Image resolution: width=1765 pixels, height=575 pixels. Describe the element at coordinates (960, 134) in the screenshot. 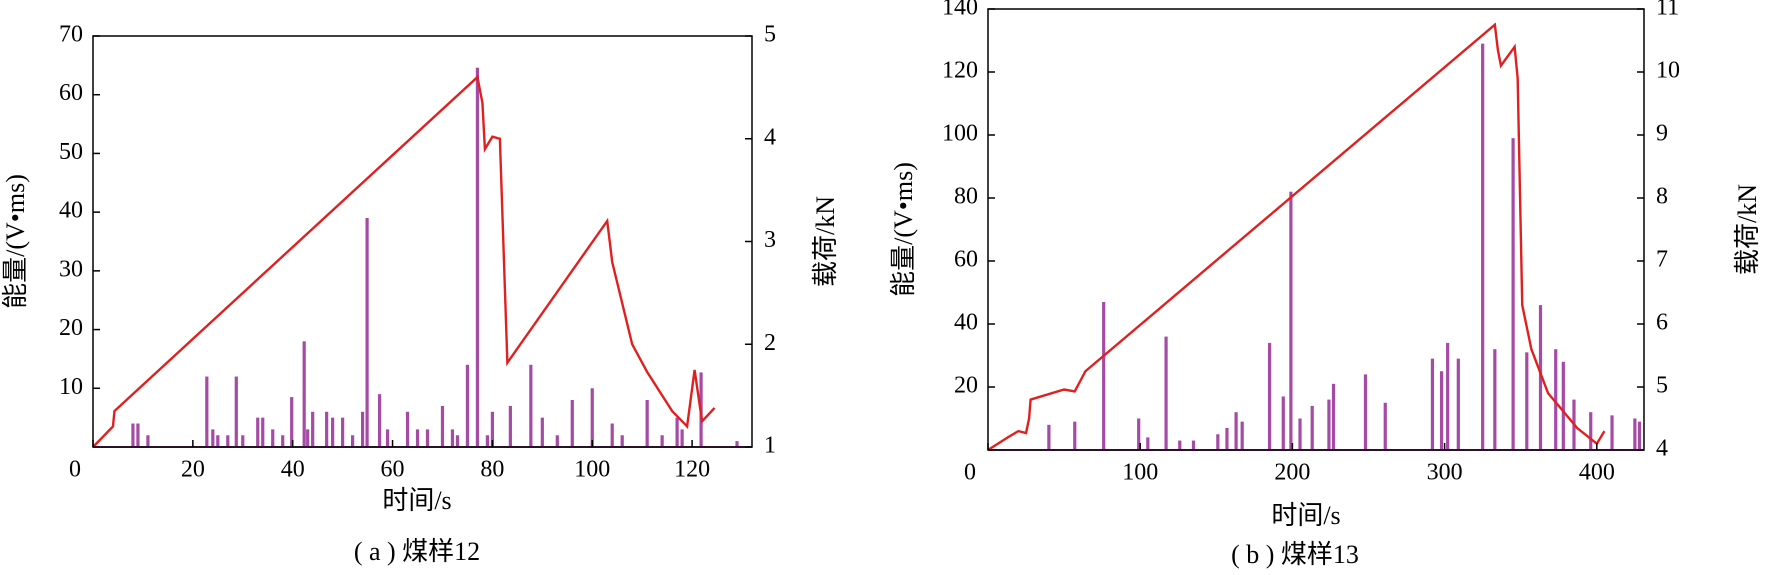

I see `y-tick-label: 100` at that location.